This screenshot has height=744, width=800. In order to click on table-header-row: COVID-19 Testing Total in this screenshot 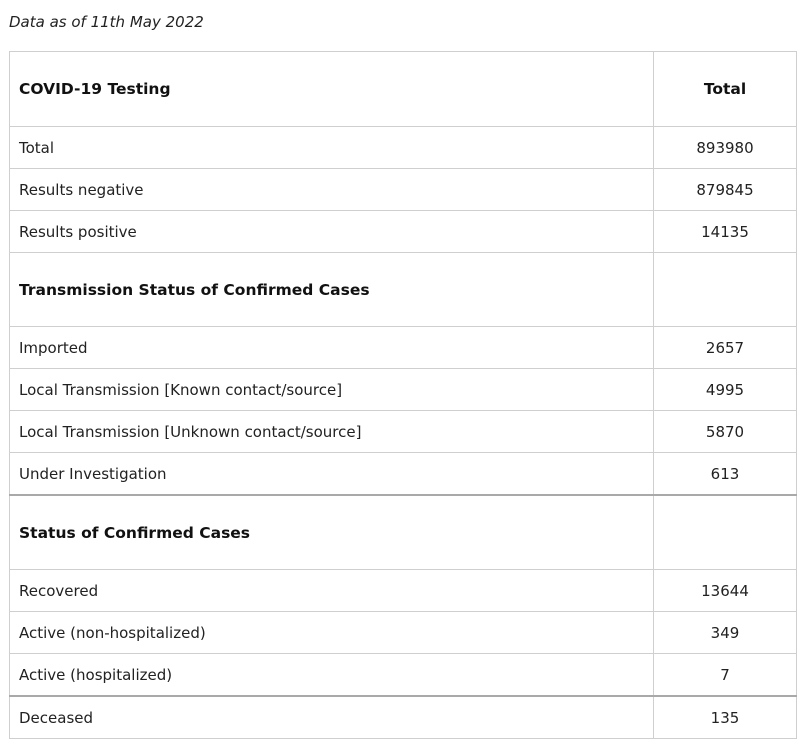, I will do `click(403, 89)`.